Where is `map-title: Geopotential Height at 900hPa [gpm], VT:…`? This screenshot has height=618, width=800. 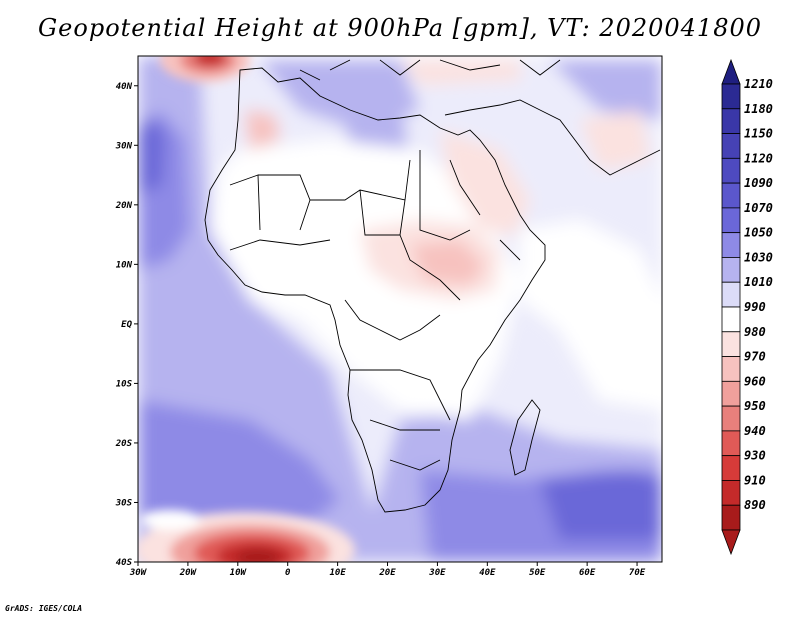 map-title: Geopotential Height at 900hPa [gpm], VT:… is located at coordinates (400, 28).